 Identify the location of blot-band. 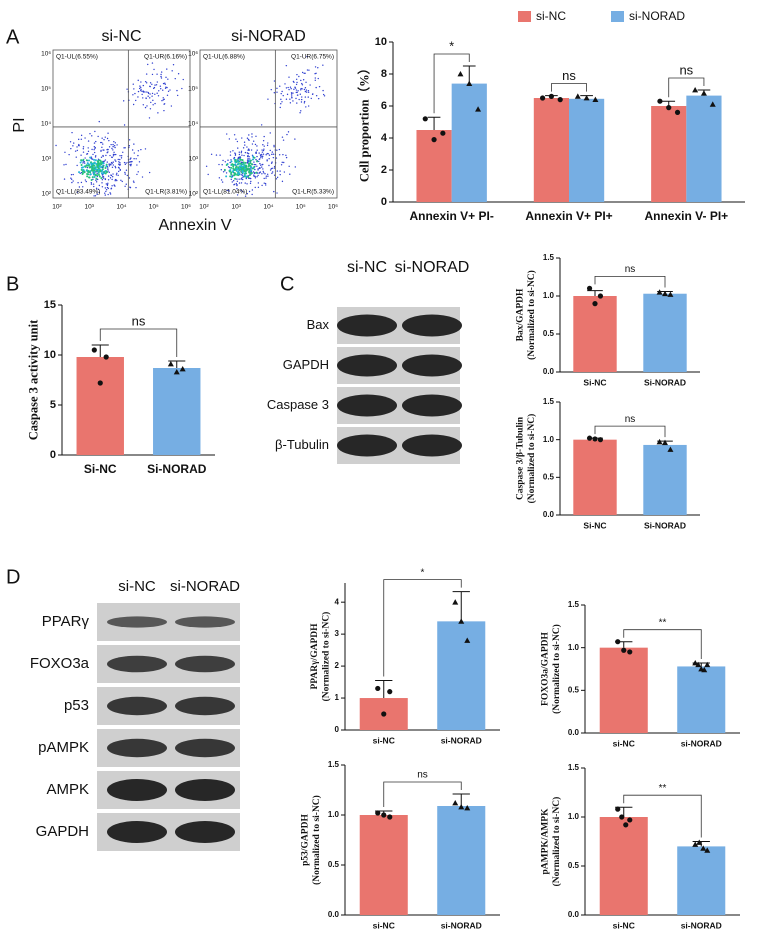
(205, 622).